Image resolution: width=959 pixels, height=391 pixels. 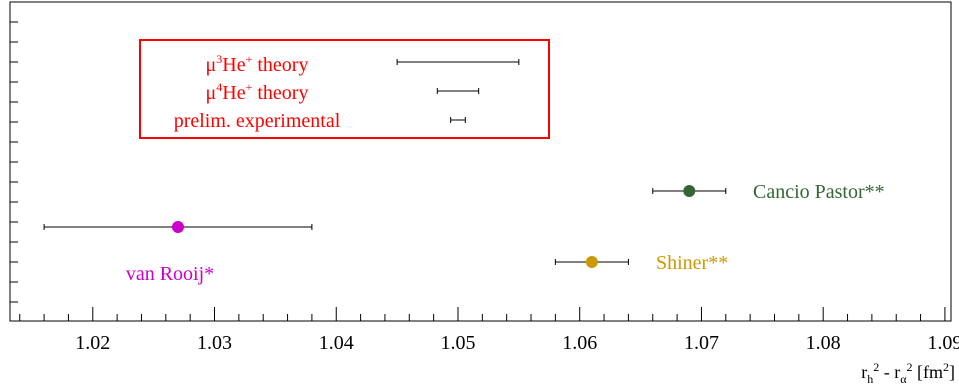 What do you see at coordinates (701, 343) in the screenshot?
I see `x-tick-label: 1.07` at bounding box center [701, 343].